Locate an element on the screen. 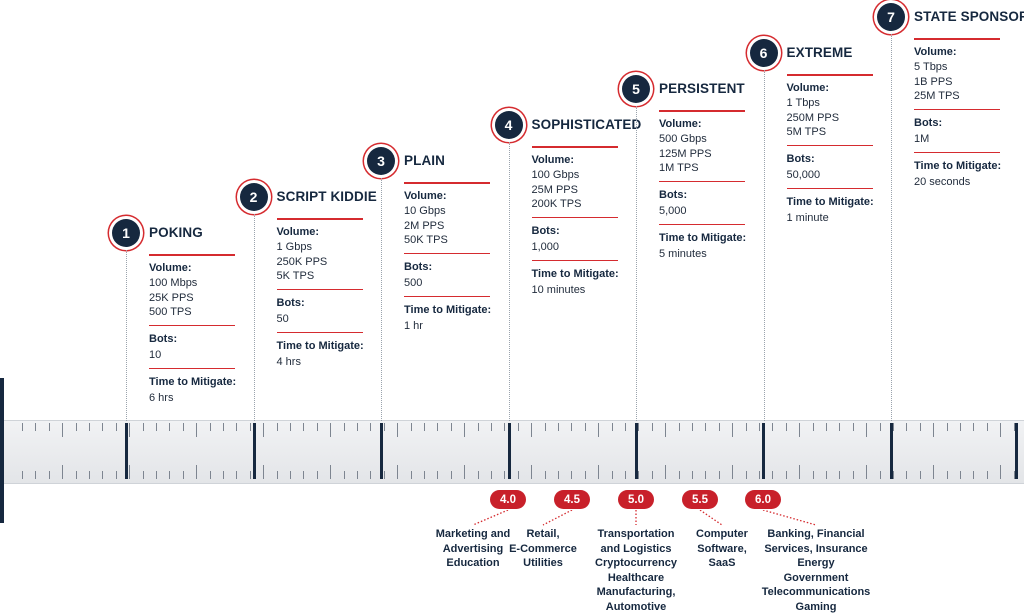 The height and width of the screenshot is (614, 1024). level-title: STATE SPONSORED is located at coordinates (969, 16).